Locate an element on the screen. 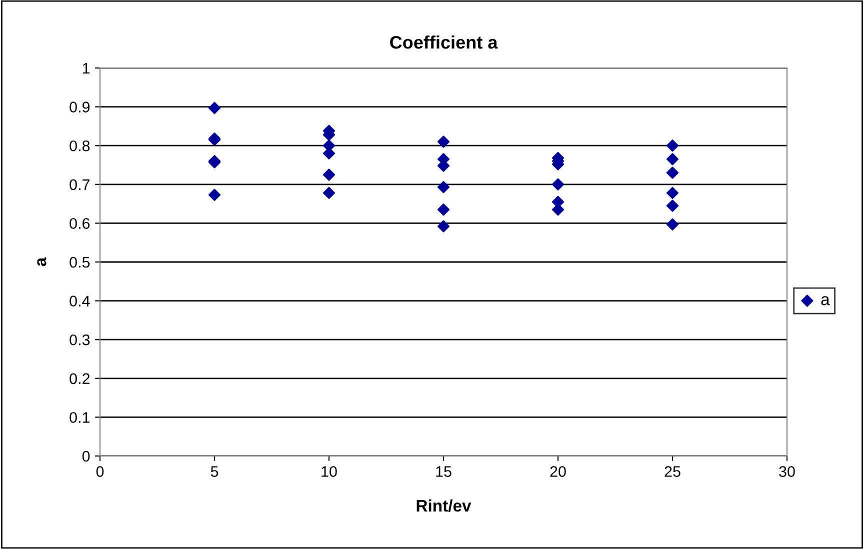  x-axis-title: Rint/ev is located at coordinates (444, 505).